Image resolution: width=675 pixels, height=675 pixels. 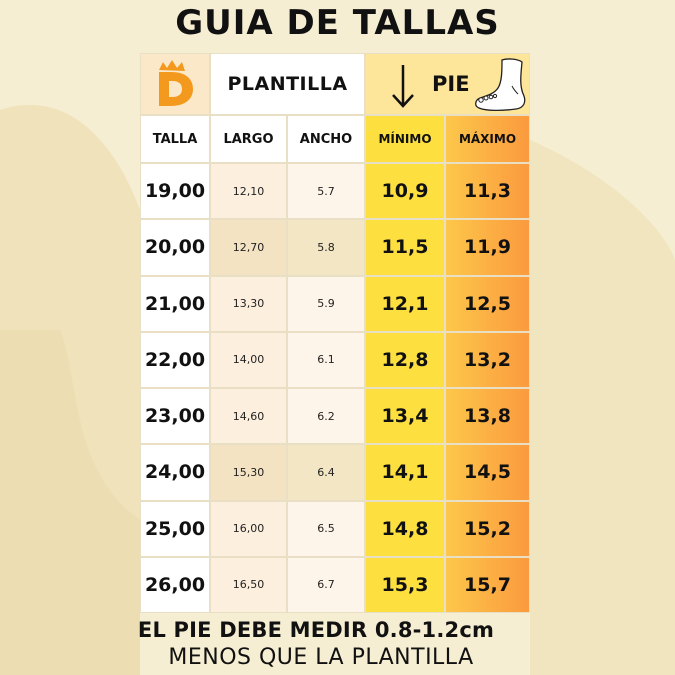 I want to click on cell-talla: 25,00, so click(x=175, y=528).